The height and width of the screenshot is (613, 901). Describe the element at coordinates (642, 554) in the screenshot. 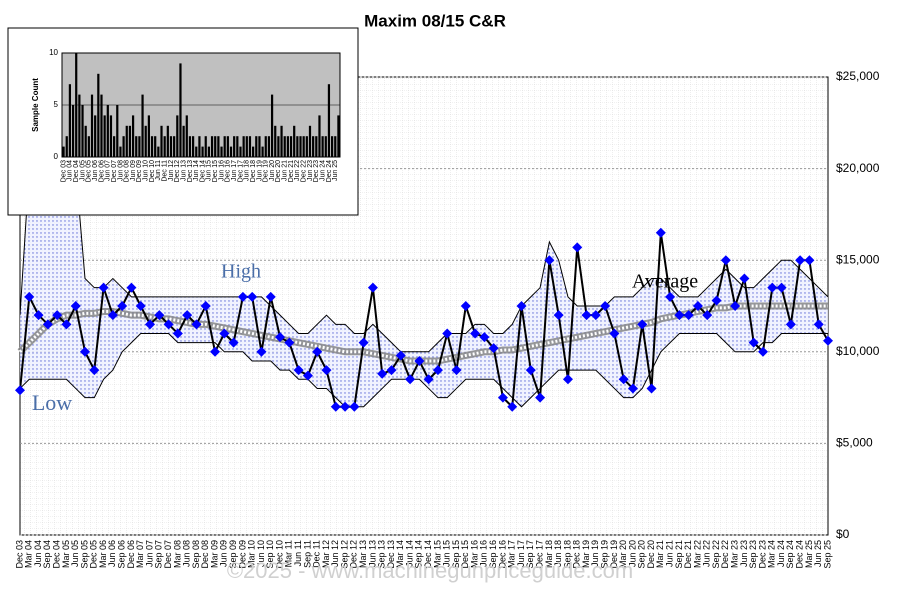

I see `x-tick-label: Sep 20` at that location.